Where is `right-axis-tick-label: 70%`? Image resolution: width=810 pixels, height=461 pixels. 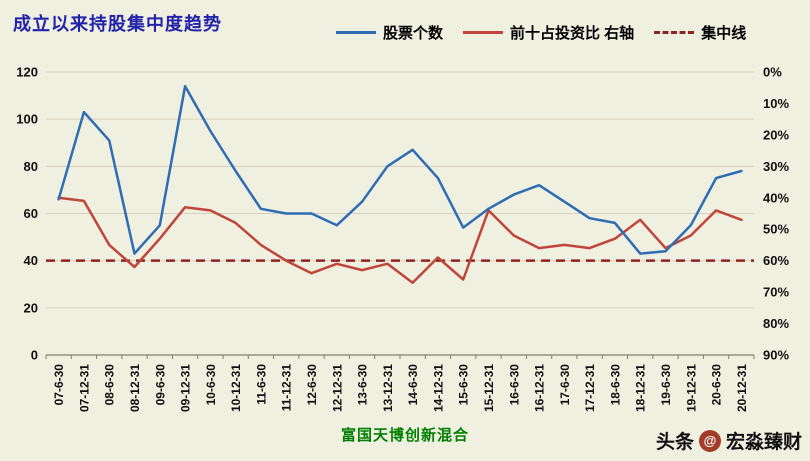 right-axis-tick-label: 70% is located at coordinates (776, 292).